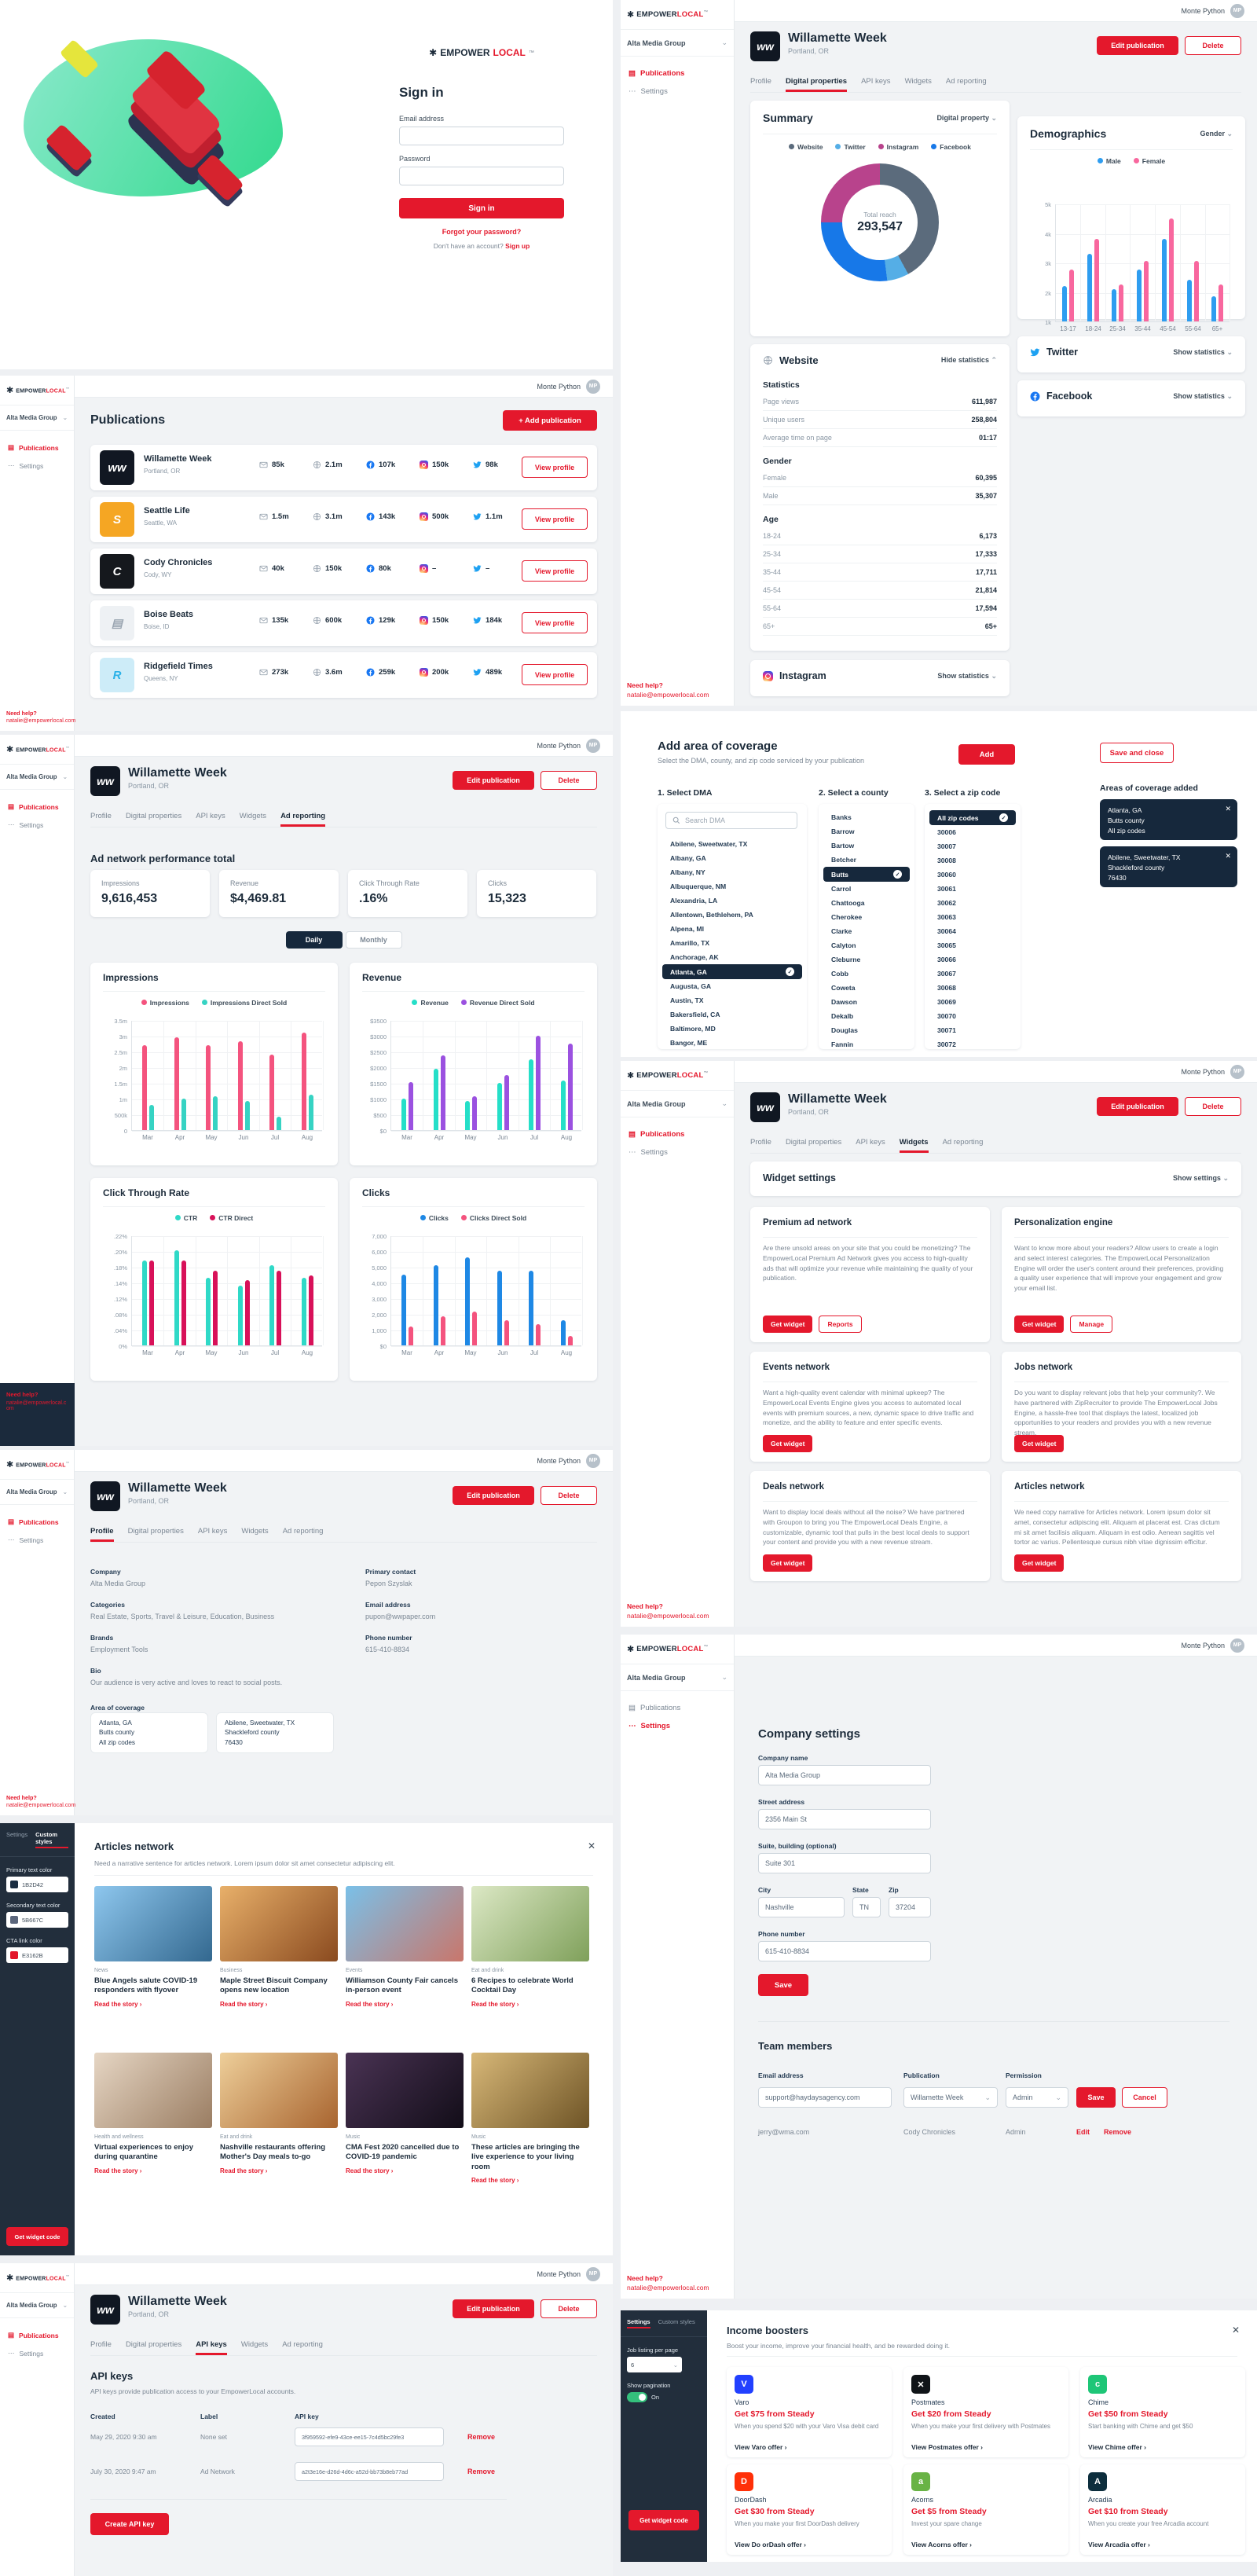 This screenshot has height=2576, width=1257. What do you see at coordinates (711, 915) in the screenshot?
I see `dma-option: Allentown, Bethlehem, PA` at bounding box center [711, 915].